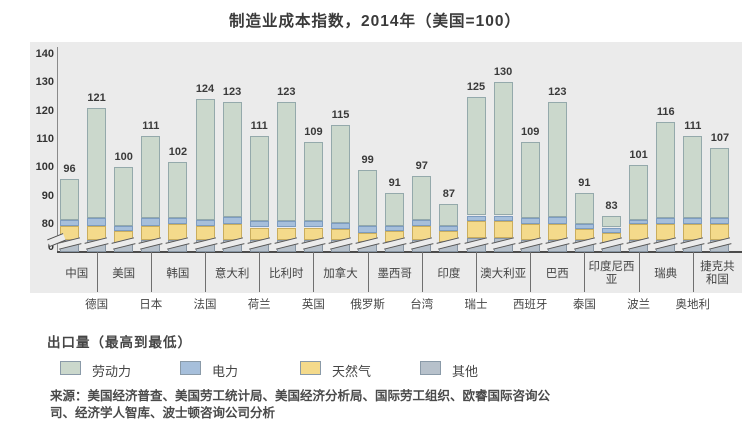 The image size is (750, 445). Describe the element at coordinates (124, 273) in the screenshot. I see `x-label-text: 美国` at that location.